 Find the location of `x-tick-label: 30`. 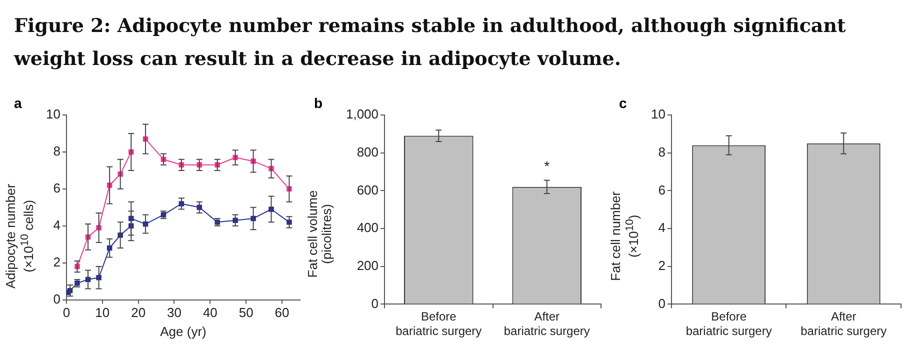

x-tick-label: 30 is located at coordinates (174, 312).